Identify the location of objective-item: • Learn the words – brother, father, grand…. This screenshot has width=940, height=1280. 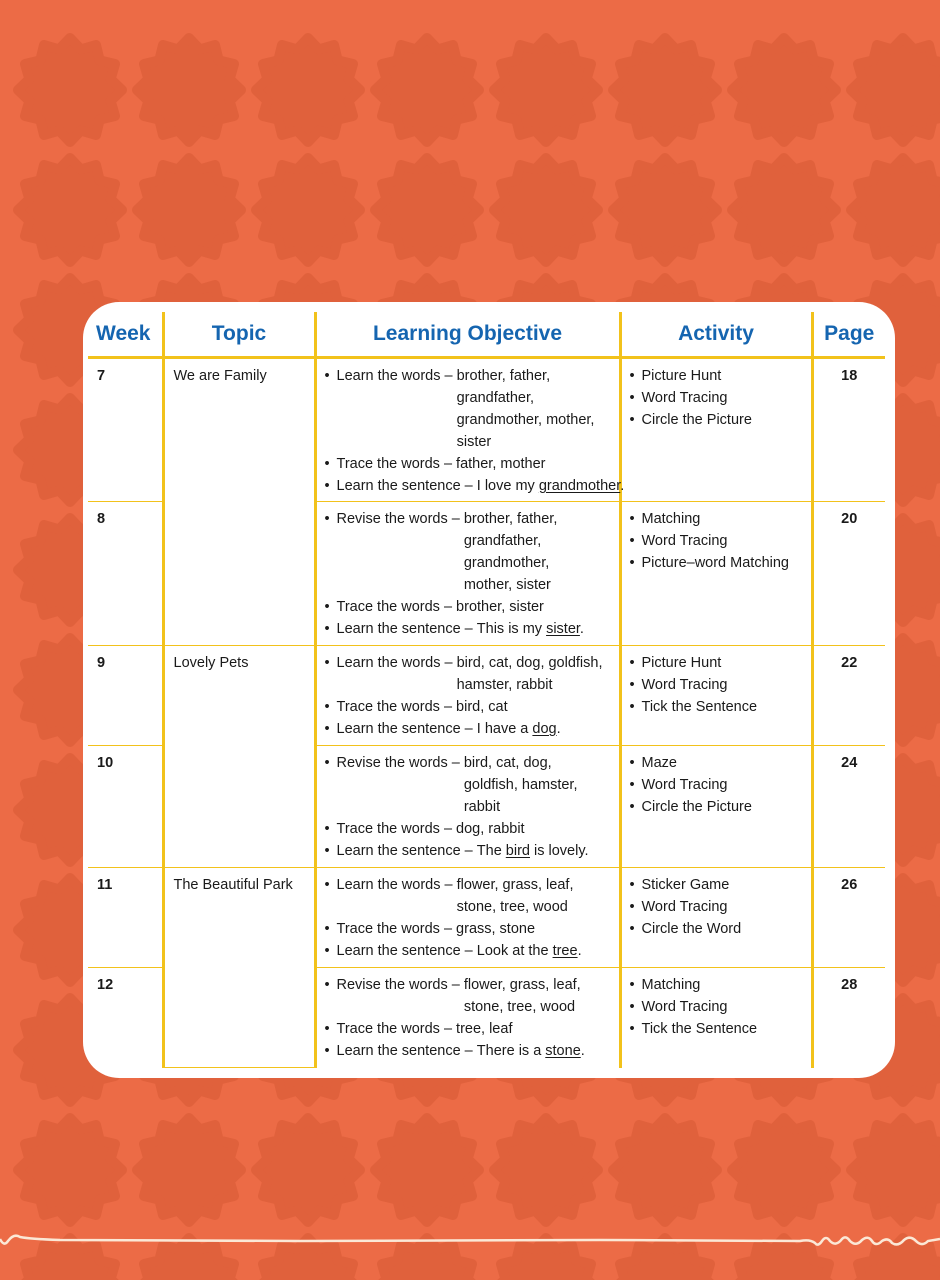
(472, 409).